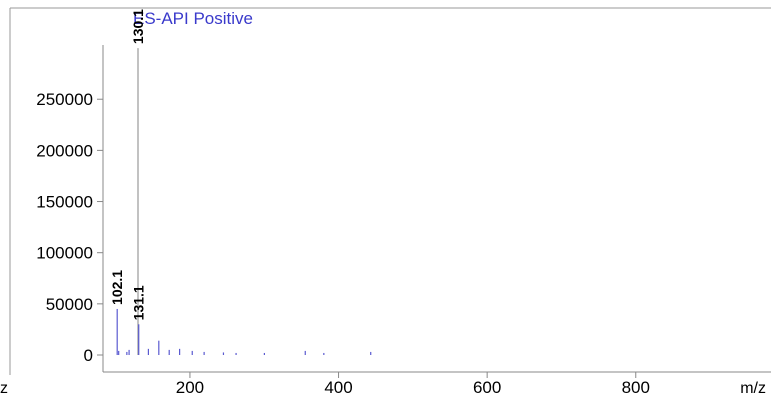 The image size is (771, 406). Describe the element at coordinates (139, 302) in the screenshot. I see `peak-label: 131.1` at that location.